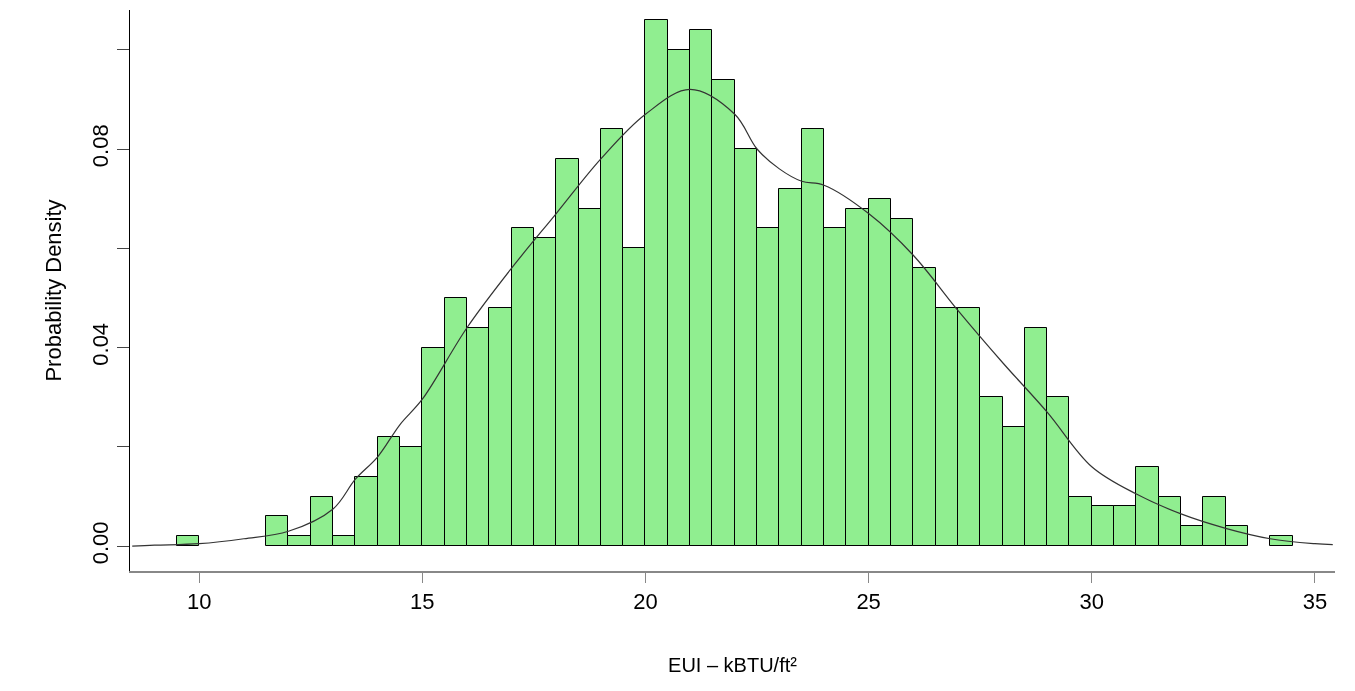  Describe the element at coordinates (868, 602) in the screenshot. I see `x-tick-label: 25` at that location.